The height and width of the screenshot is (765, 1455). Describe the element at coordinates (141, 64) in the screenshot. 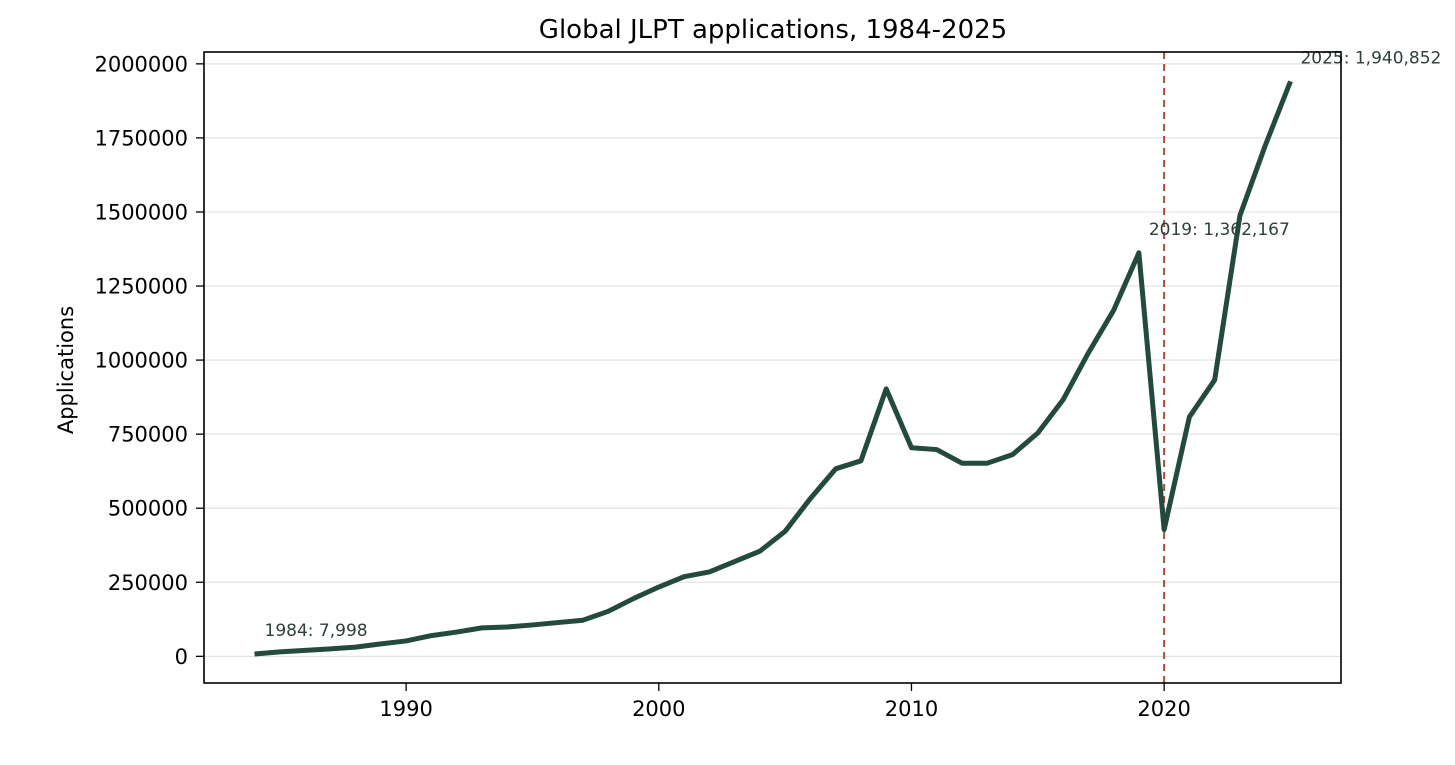

I see `y-tick-label: 2000000` at that location.